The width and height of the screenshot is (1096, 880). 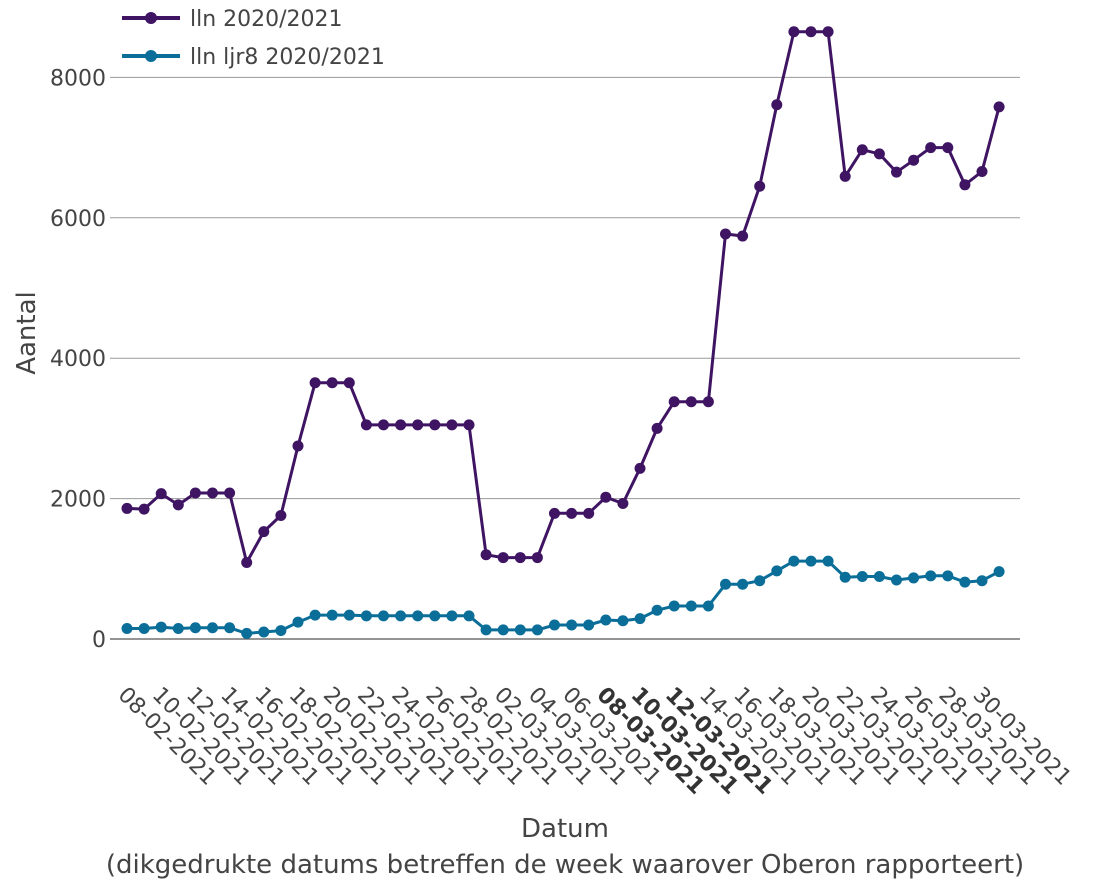 I want to click on legend-item-lln-ljr8: lln ljr8 2020/2021, so click(x=253, y=57).